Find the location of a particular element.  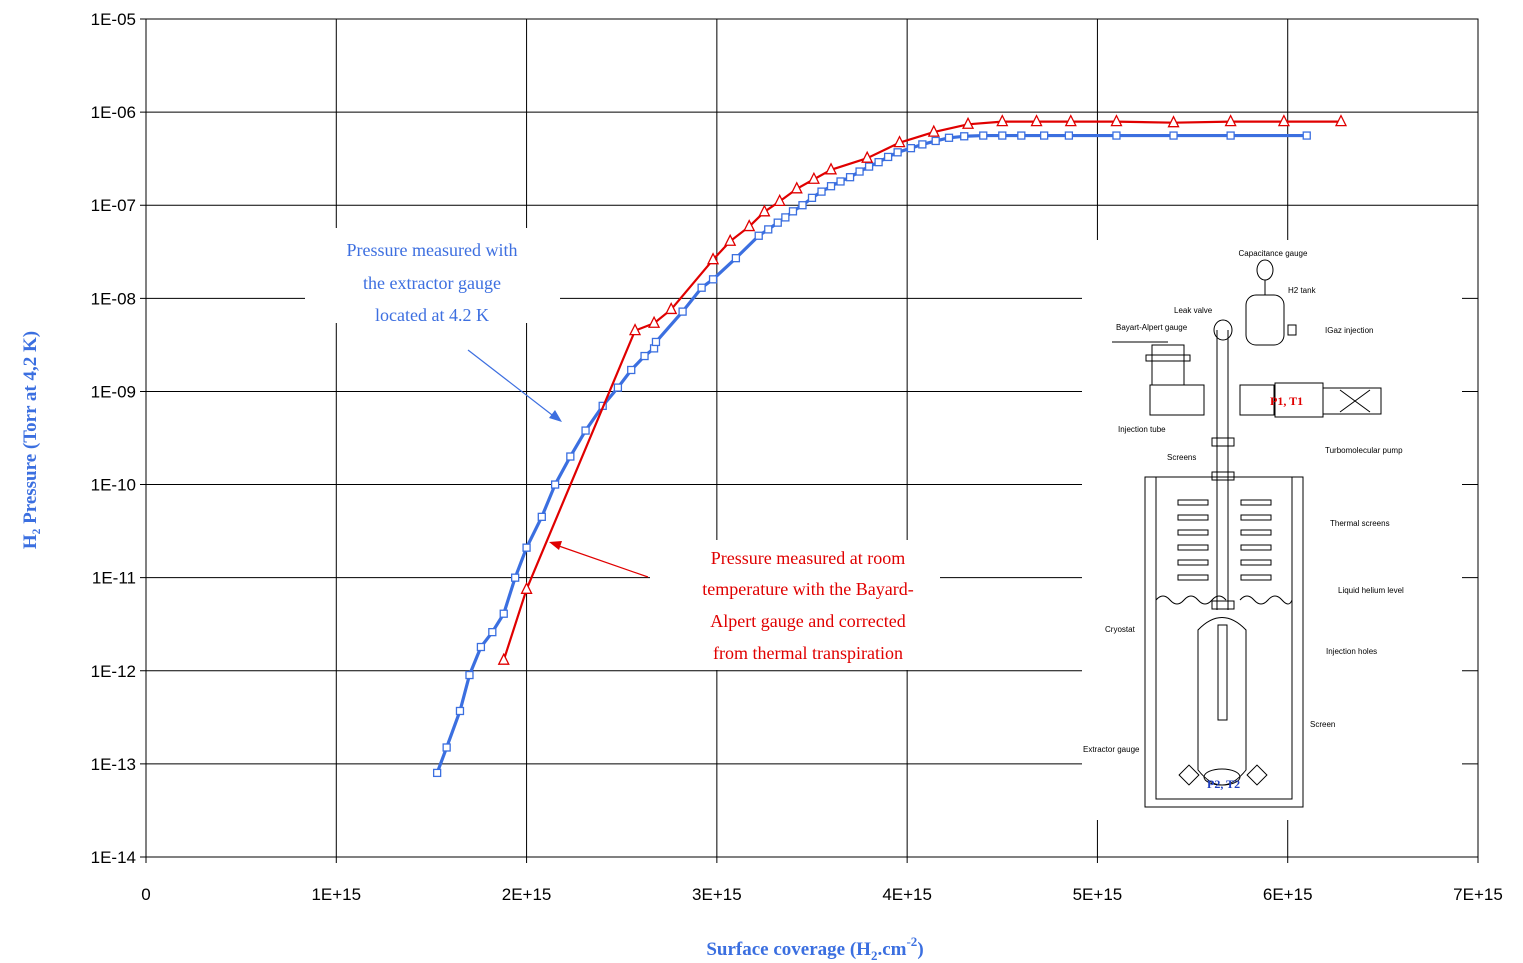

annotation-blue-line-2: the extractor gauge is located at coordinates (432, 283).